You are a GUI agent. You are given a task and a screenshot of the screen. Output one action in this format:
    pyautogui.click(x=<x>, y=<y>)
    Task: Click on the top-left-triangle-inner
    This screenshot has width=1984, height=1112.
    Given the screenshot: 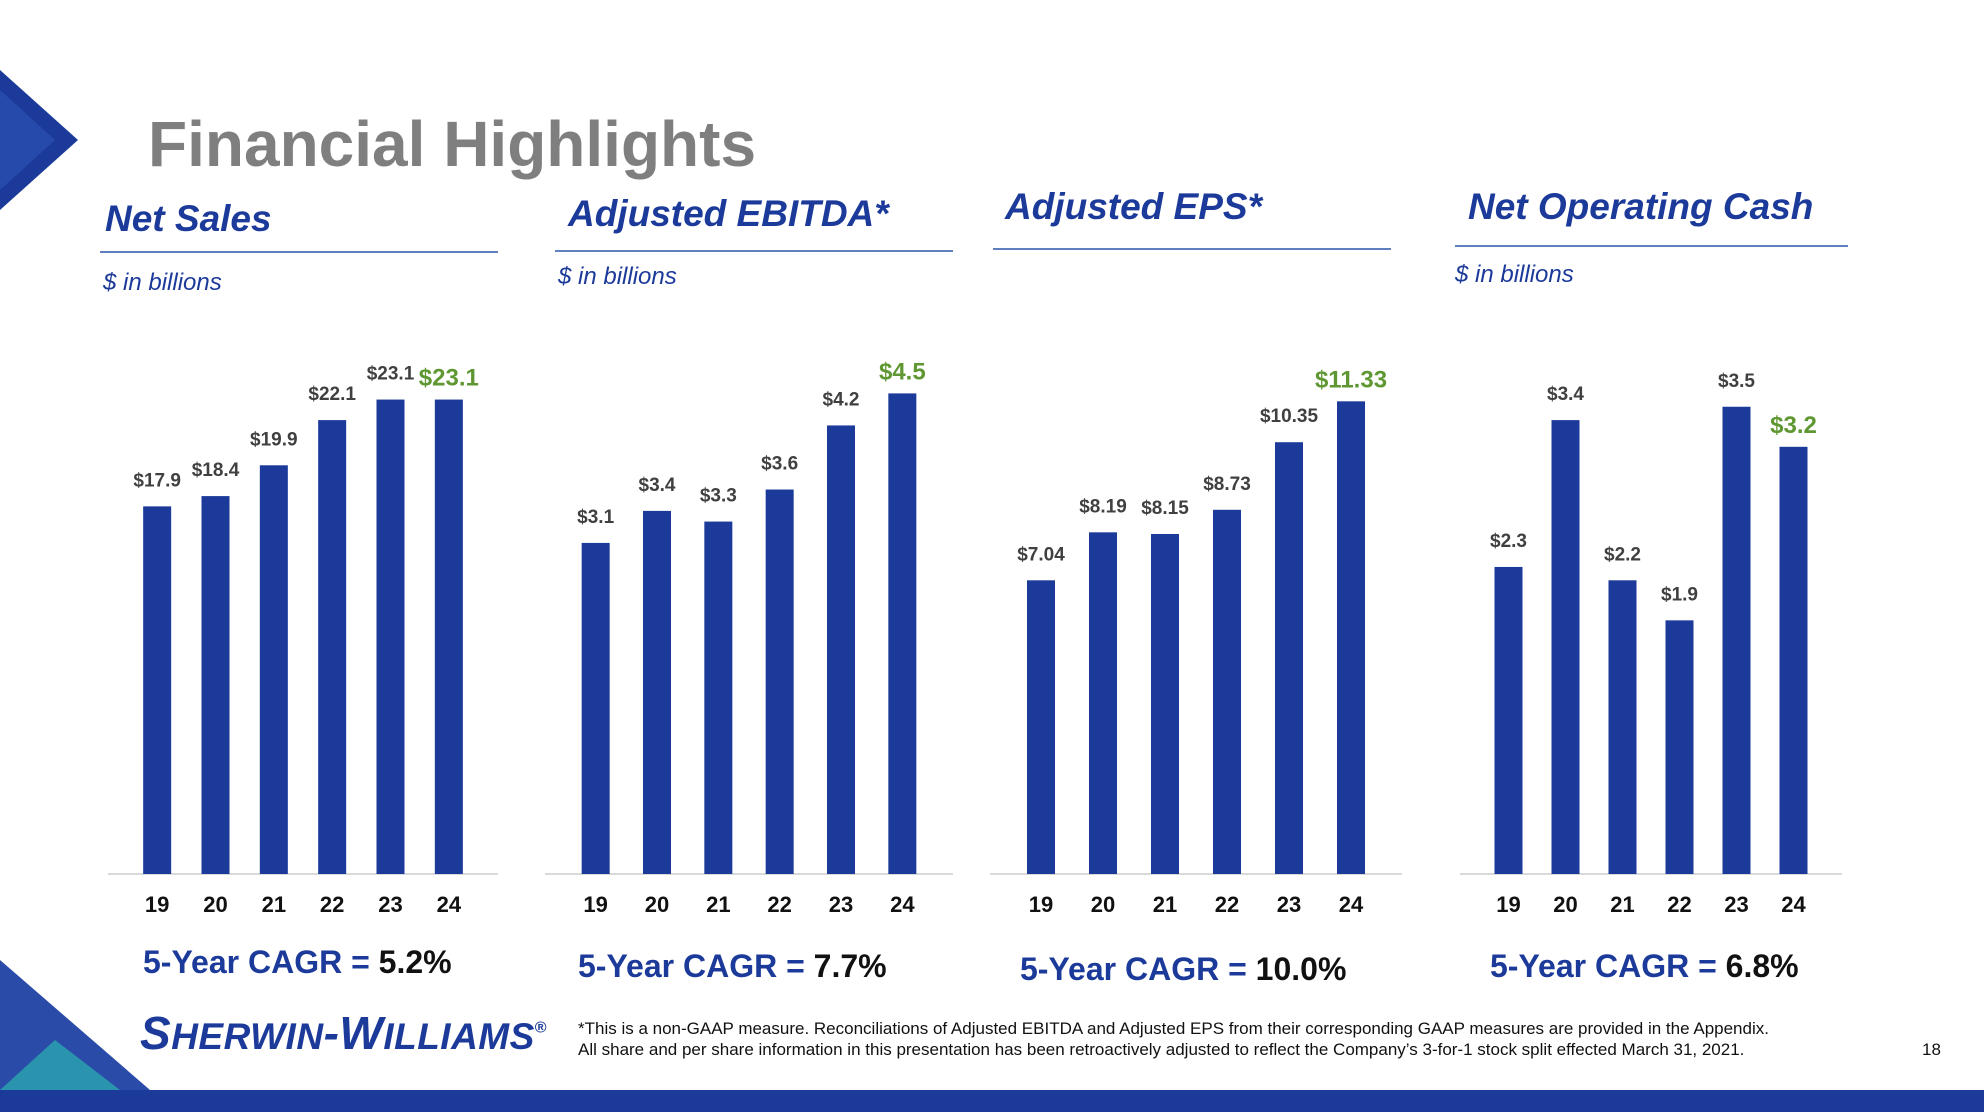 What is the action you would take?
    pyautogui.click(x=27, y=140)
    